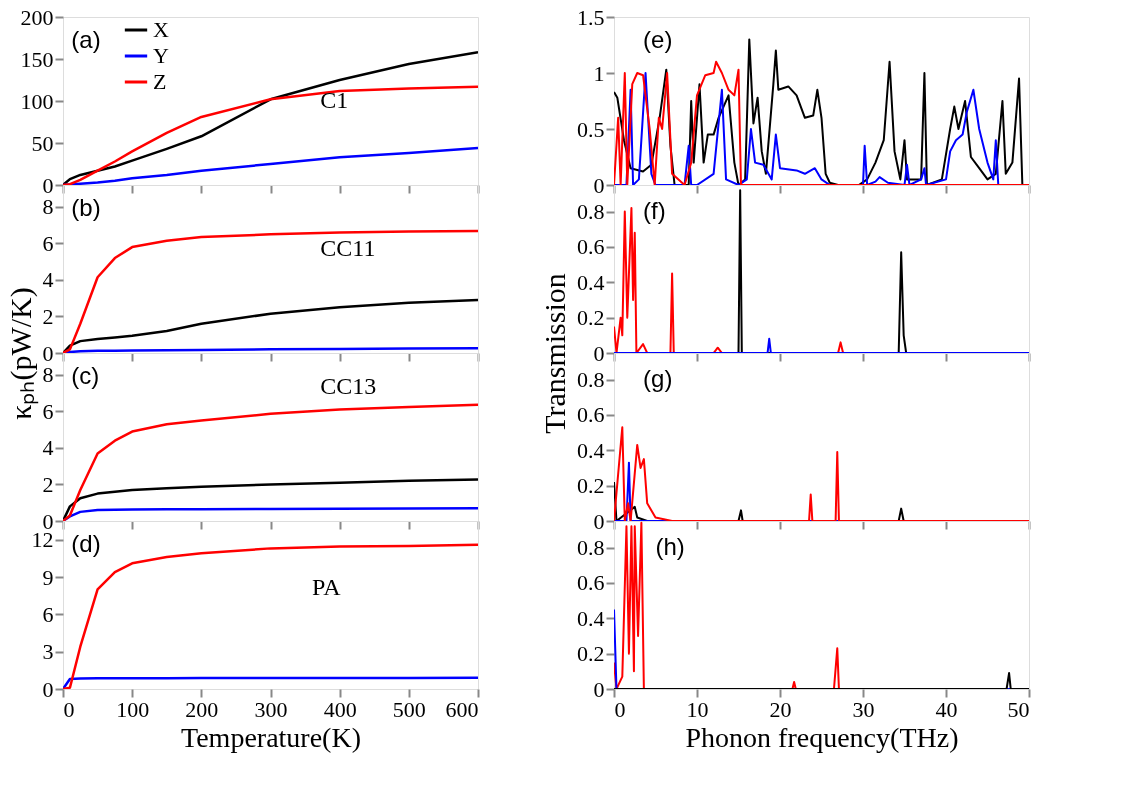 The image size is (1128, 801). What do you see at coordinates (48, 652) in the screenshot?
I see `y-tick-label: 3` at bounding box center [48, 652].